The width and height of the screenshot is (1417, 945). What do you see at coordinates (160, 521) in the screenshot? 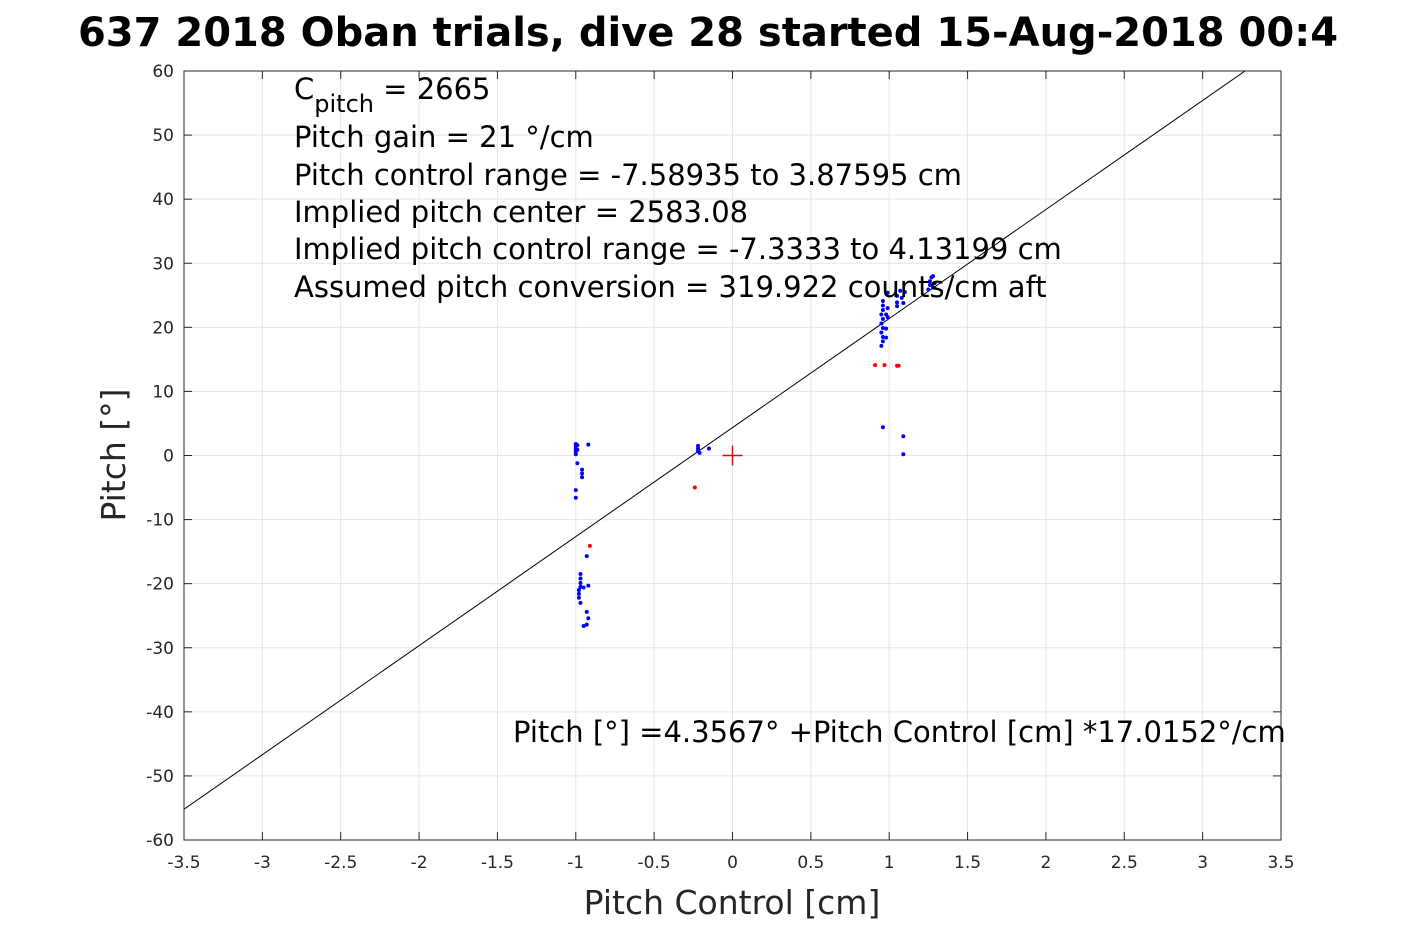
I see `y-tick-label: -10` at bounding box center [160, 521].